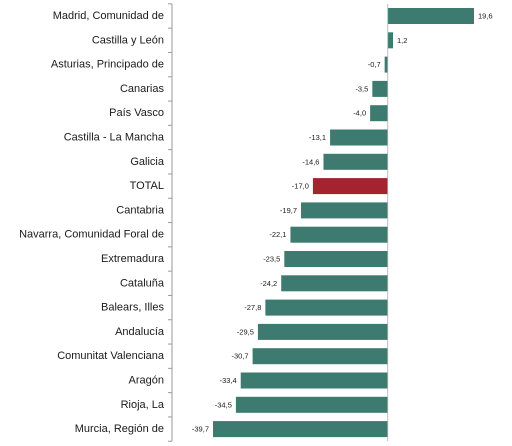  Describe the element at coordinates (361, 88) in the screenshot. I see `data-label: -3,5` at that location.